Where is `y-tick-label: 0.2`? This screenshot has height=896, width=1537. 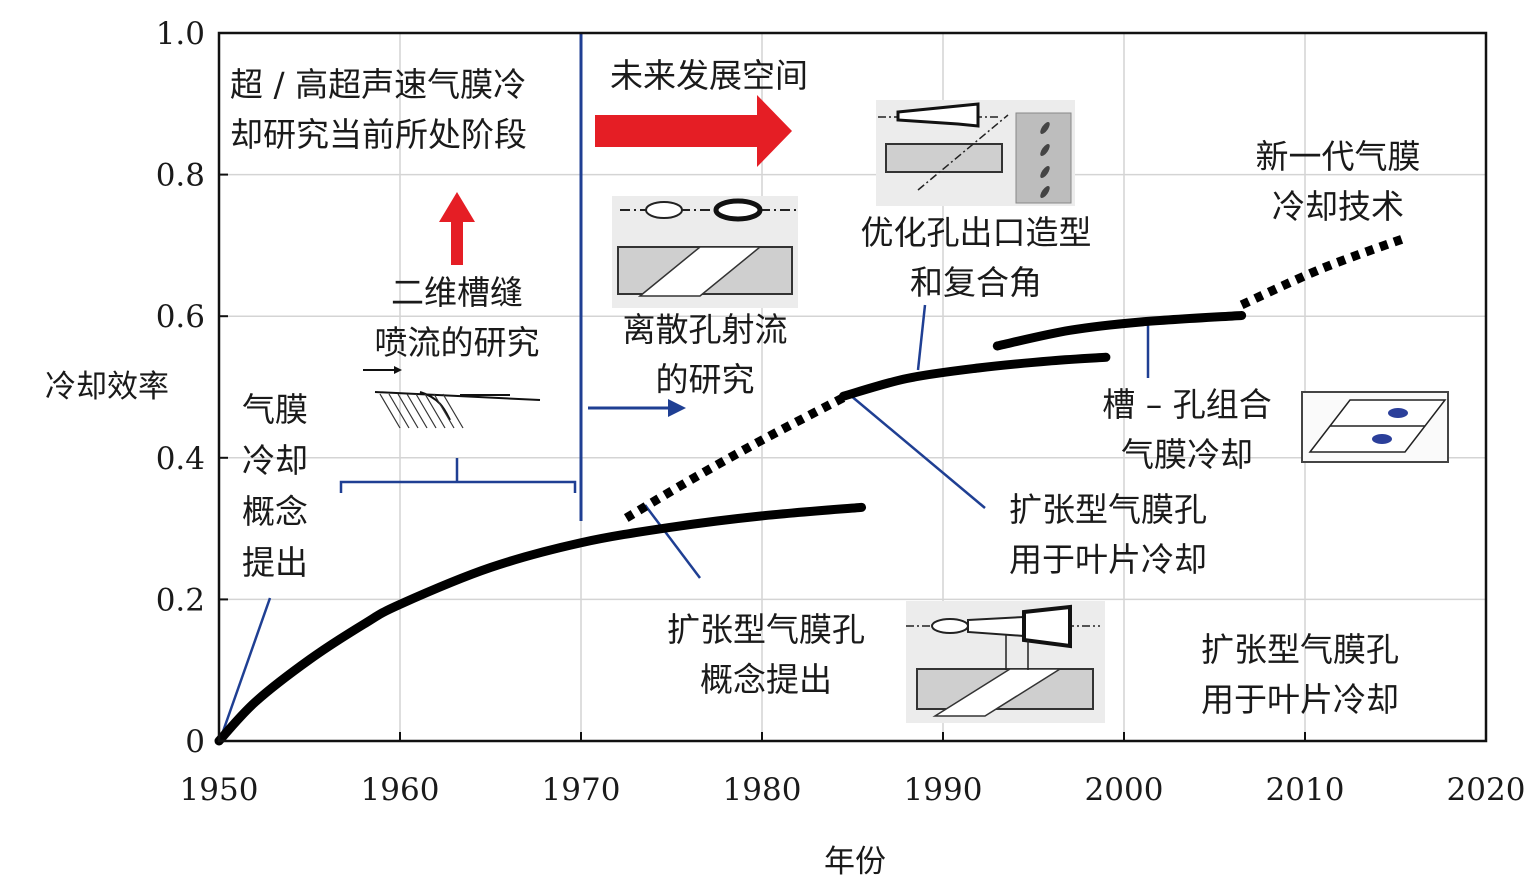 y-tick-label: 0.2 is located at coordinates (180, 600).